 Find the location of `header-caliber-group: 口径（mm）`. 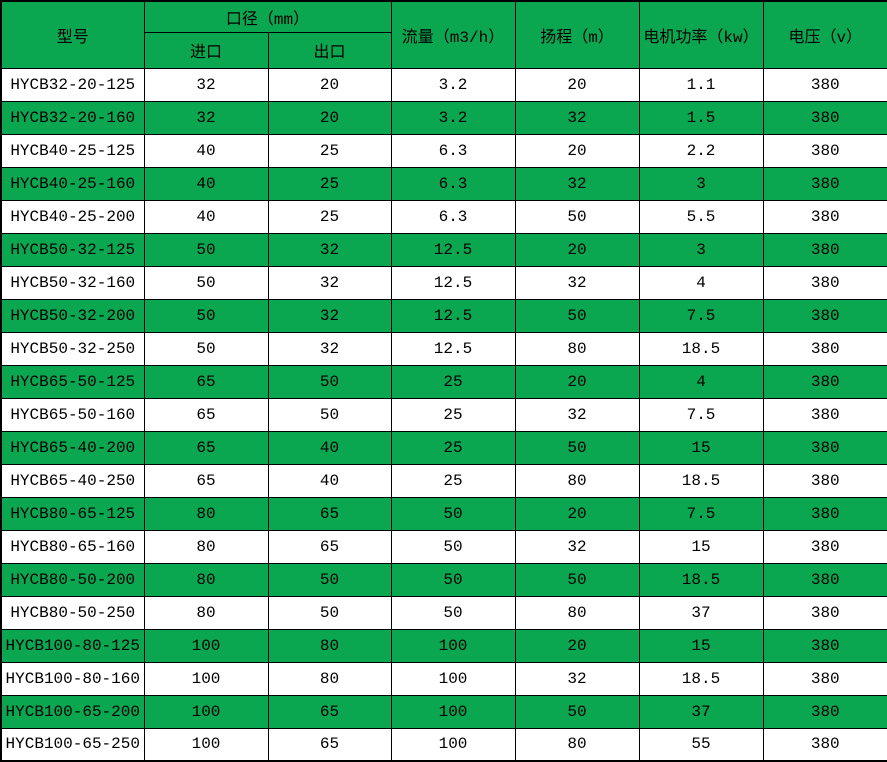

header-caliber-group: 口径（mm） is located at coordinates (267, 16).